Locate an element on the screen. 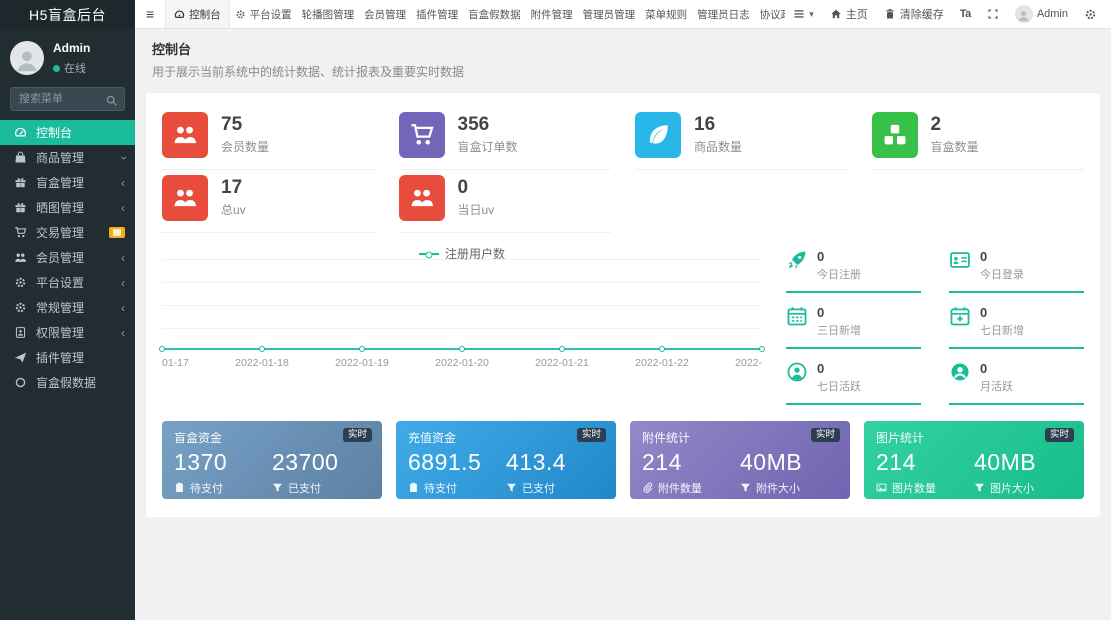 This screenshot has height=620, width=1111. circle-outline-icon is located at coordinates (20, 382).